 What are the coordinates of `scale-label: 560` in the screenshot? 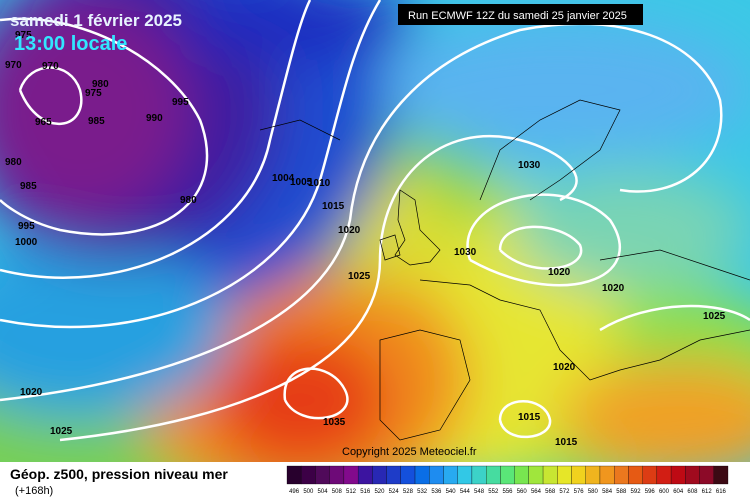 It's located at (522, 492).